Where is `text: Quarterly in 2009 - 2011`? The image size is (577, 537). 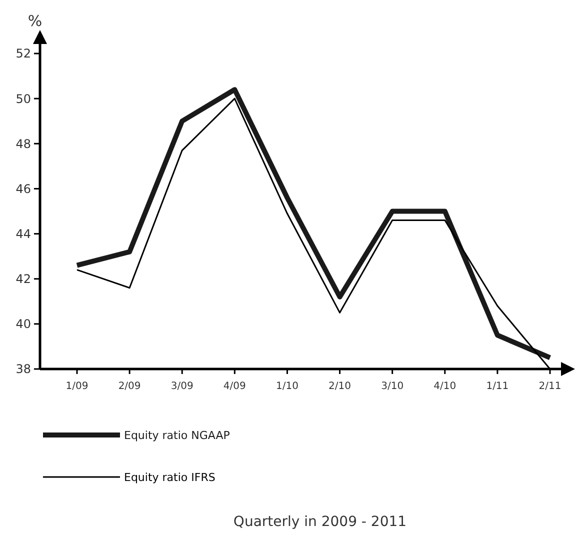
text: Quarterly in 2009 - 2011 is located at coordinates (320, 522).